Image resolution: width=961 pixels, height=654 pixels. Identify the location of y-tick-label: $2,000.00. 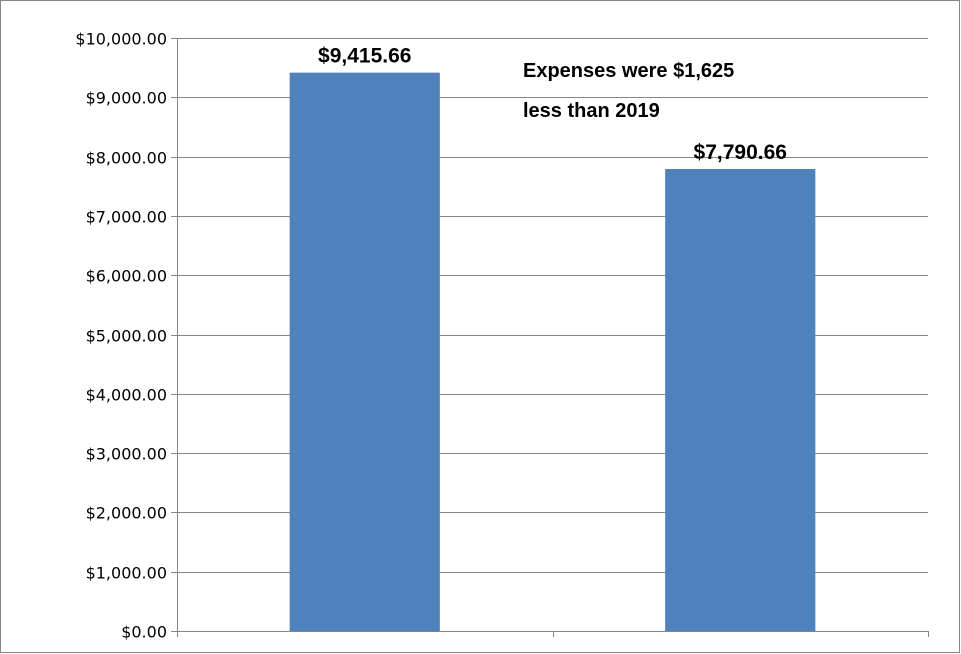
(126, 513).